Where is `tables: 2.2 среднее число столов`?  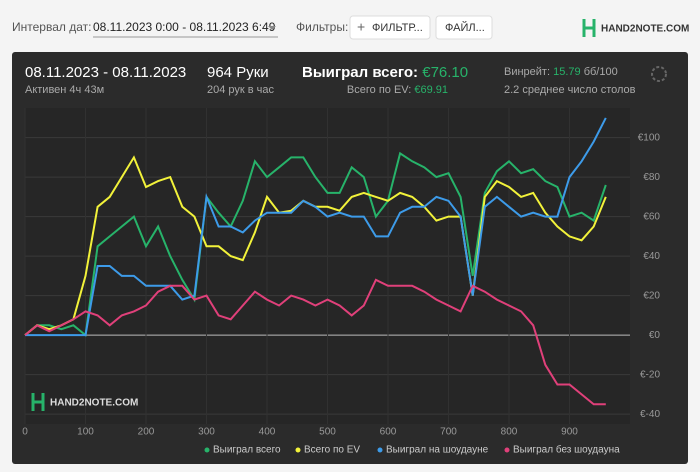
tables: 2.2 среднее число столов is located at coordinates (570, 90).